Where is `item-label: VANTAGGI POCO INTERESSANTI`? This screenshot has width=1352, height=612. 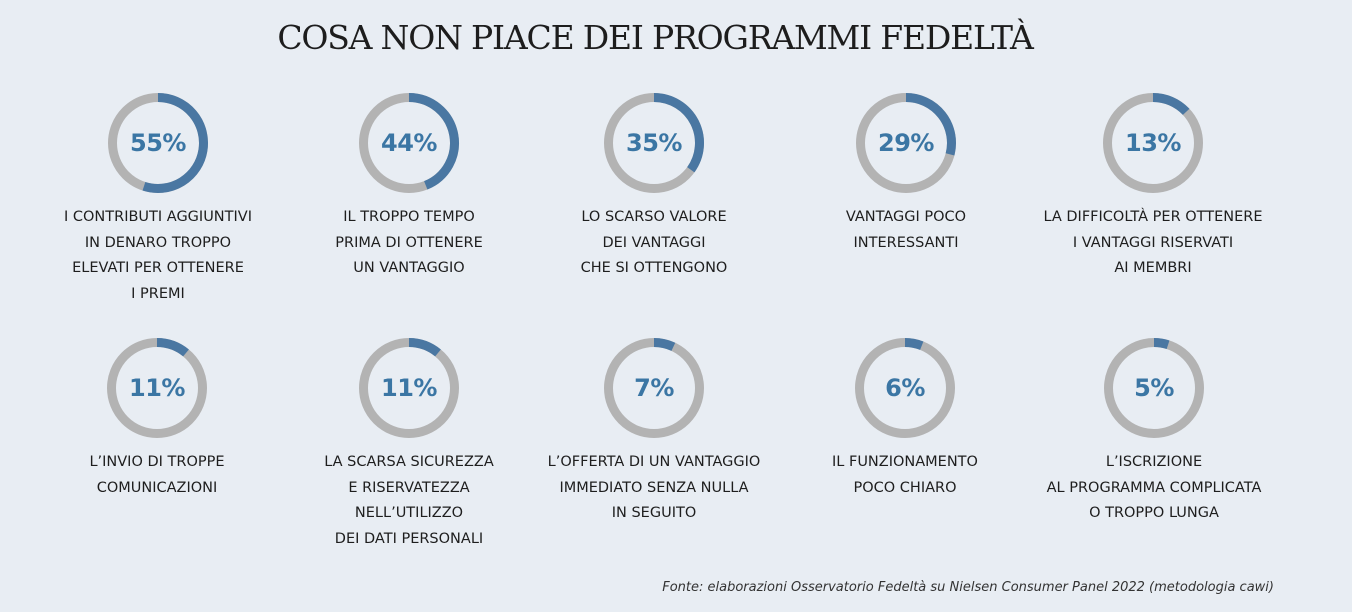 item-label: VANTAGGI POCO INTERESSANTI is located at coordinates (906, 230).